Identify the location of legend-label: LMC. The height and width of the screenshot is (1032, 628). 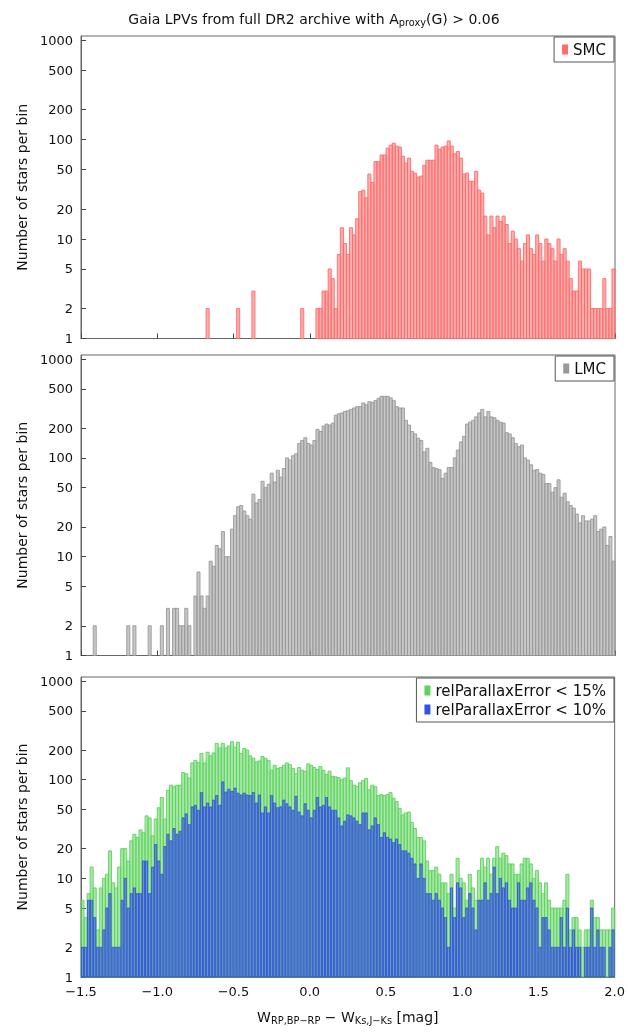
(590, 368).